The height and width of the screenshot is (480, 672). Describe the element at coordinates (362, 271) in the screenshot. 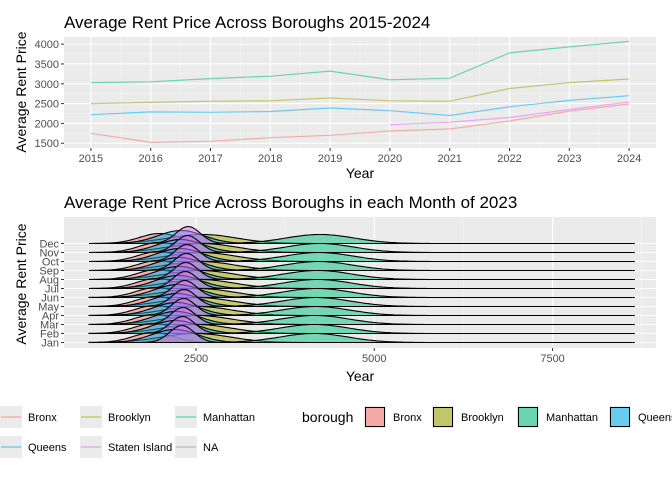

I see `ridge-aug-staten-island` at that location.